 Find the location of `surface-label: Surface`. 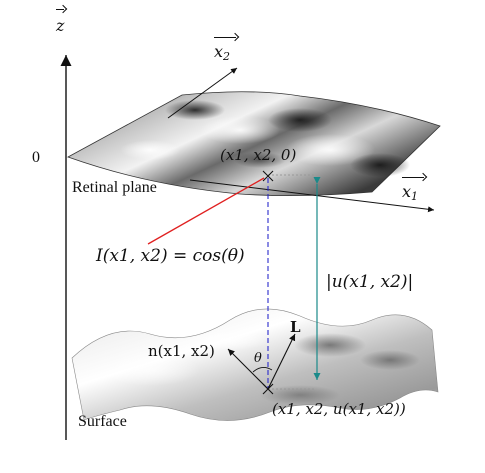

surface-label: Surface is located at coordinates (102, 421).